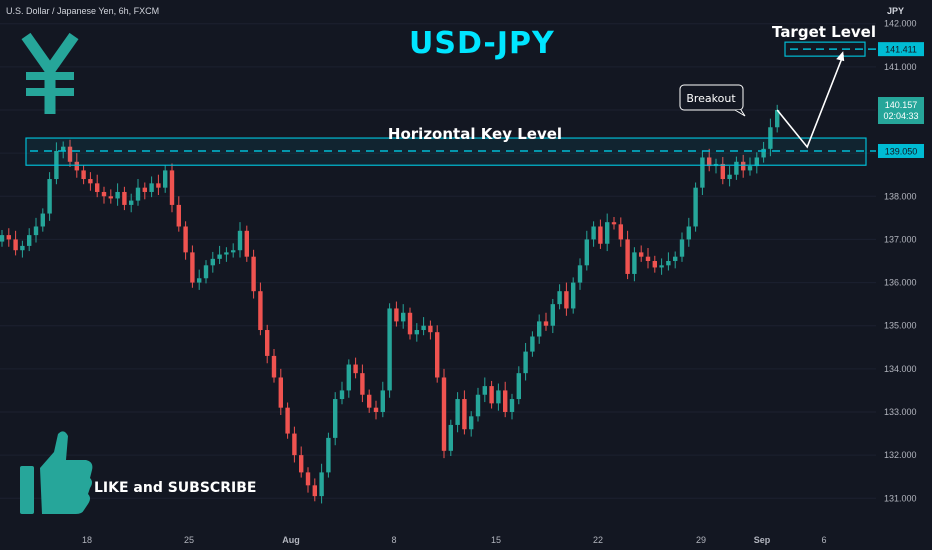 This screenshot has height=550, width=932. Describe the element at coordinates (598, 540) in the screenshot. I see `x-tick-label: 22` at that location.